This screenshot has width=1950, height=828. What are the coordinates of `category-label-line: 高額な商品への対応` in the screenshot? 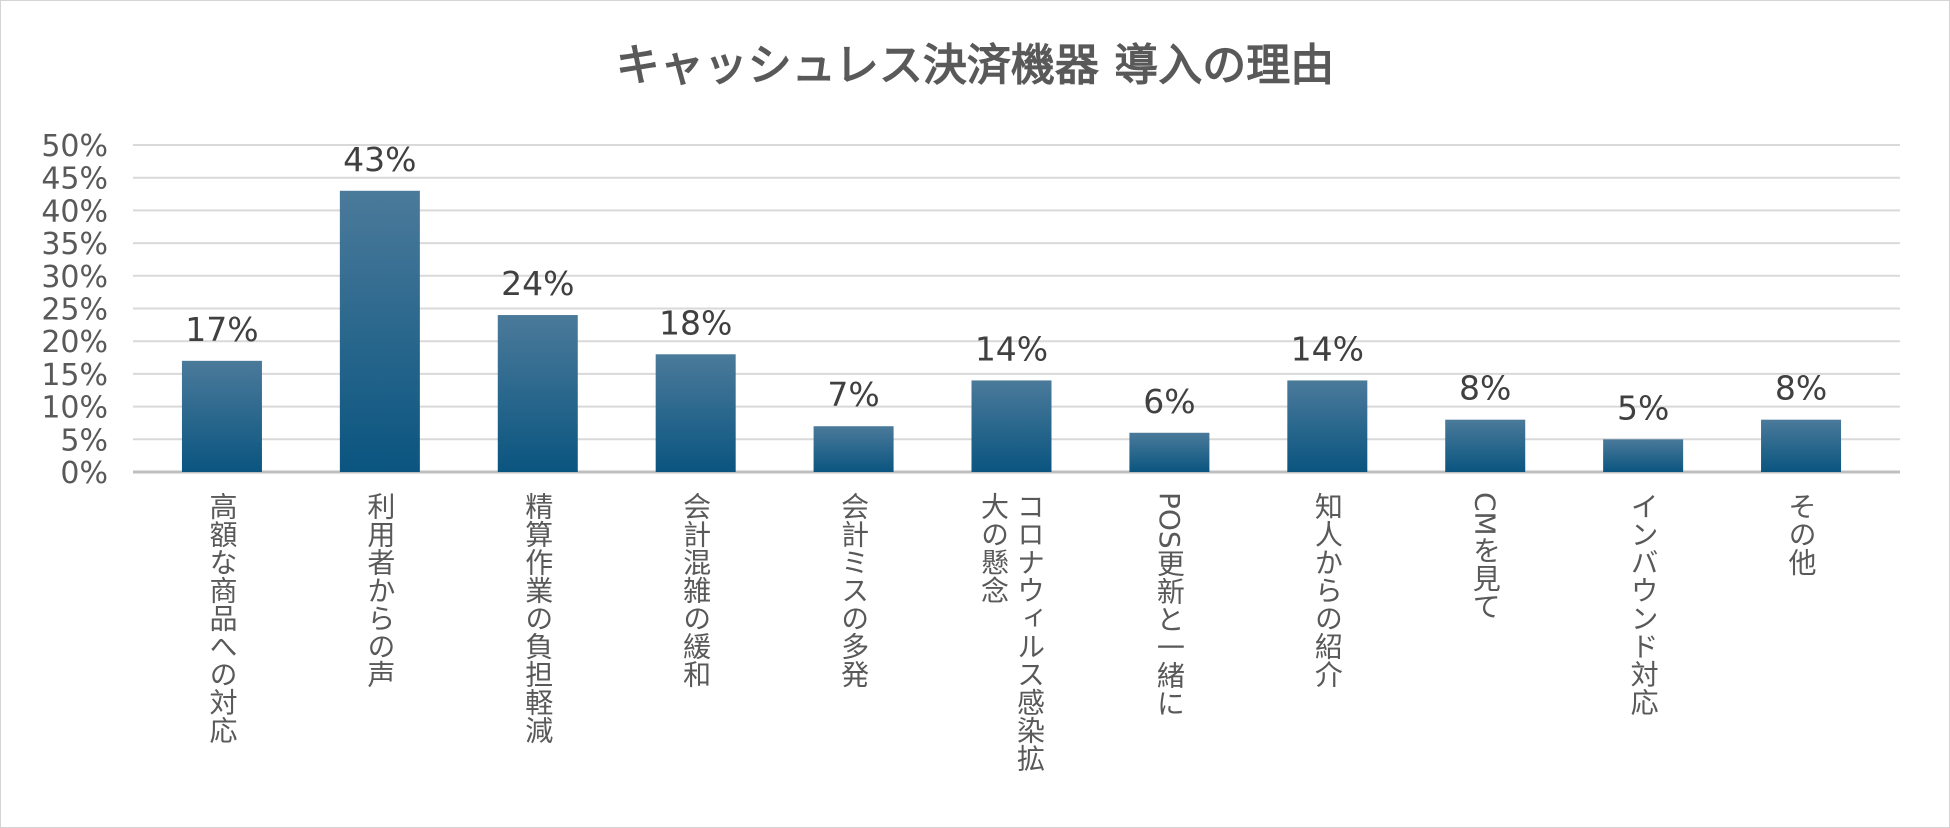 It's located at (221, 618).